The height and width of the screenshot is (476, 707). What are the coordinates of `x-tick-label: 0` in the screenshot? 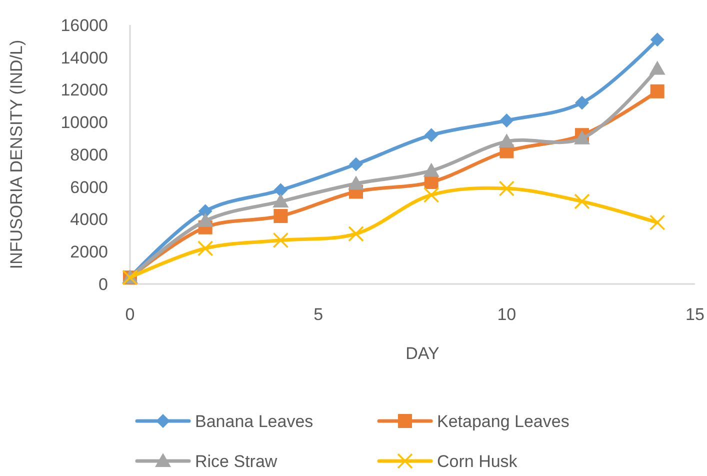 It's located at (130, 314).